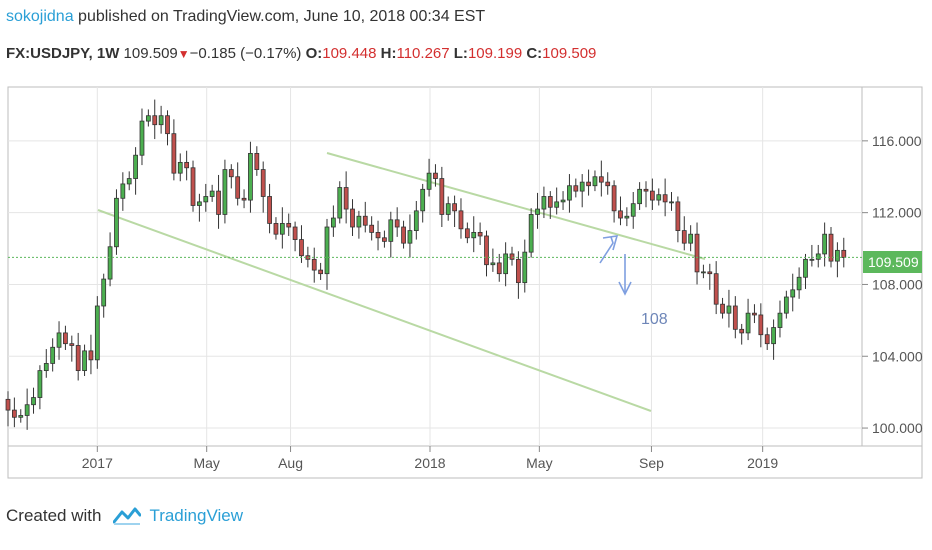 Image resolution: width=932 pixels, height=550 pixels. Describe the element at coordinates (430, 458) in the screenshot. I see `time-axis: 2017 May Aug 2018 May Sep 2019` at that location.